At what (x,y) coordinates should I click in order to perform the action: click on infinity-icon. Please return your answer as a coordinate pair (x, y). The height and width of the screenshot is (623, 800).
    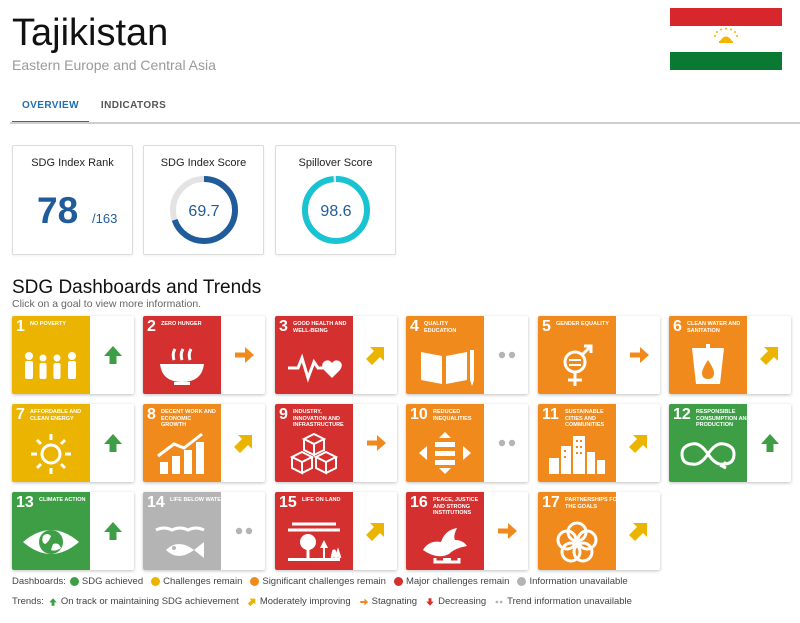
    Looking at the image, I should click on (708, 456).